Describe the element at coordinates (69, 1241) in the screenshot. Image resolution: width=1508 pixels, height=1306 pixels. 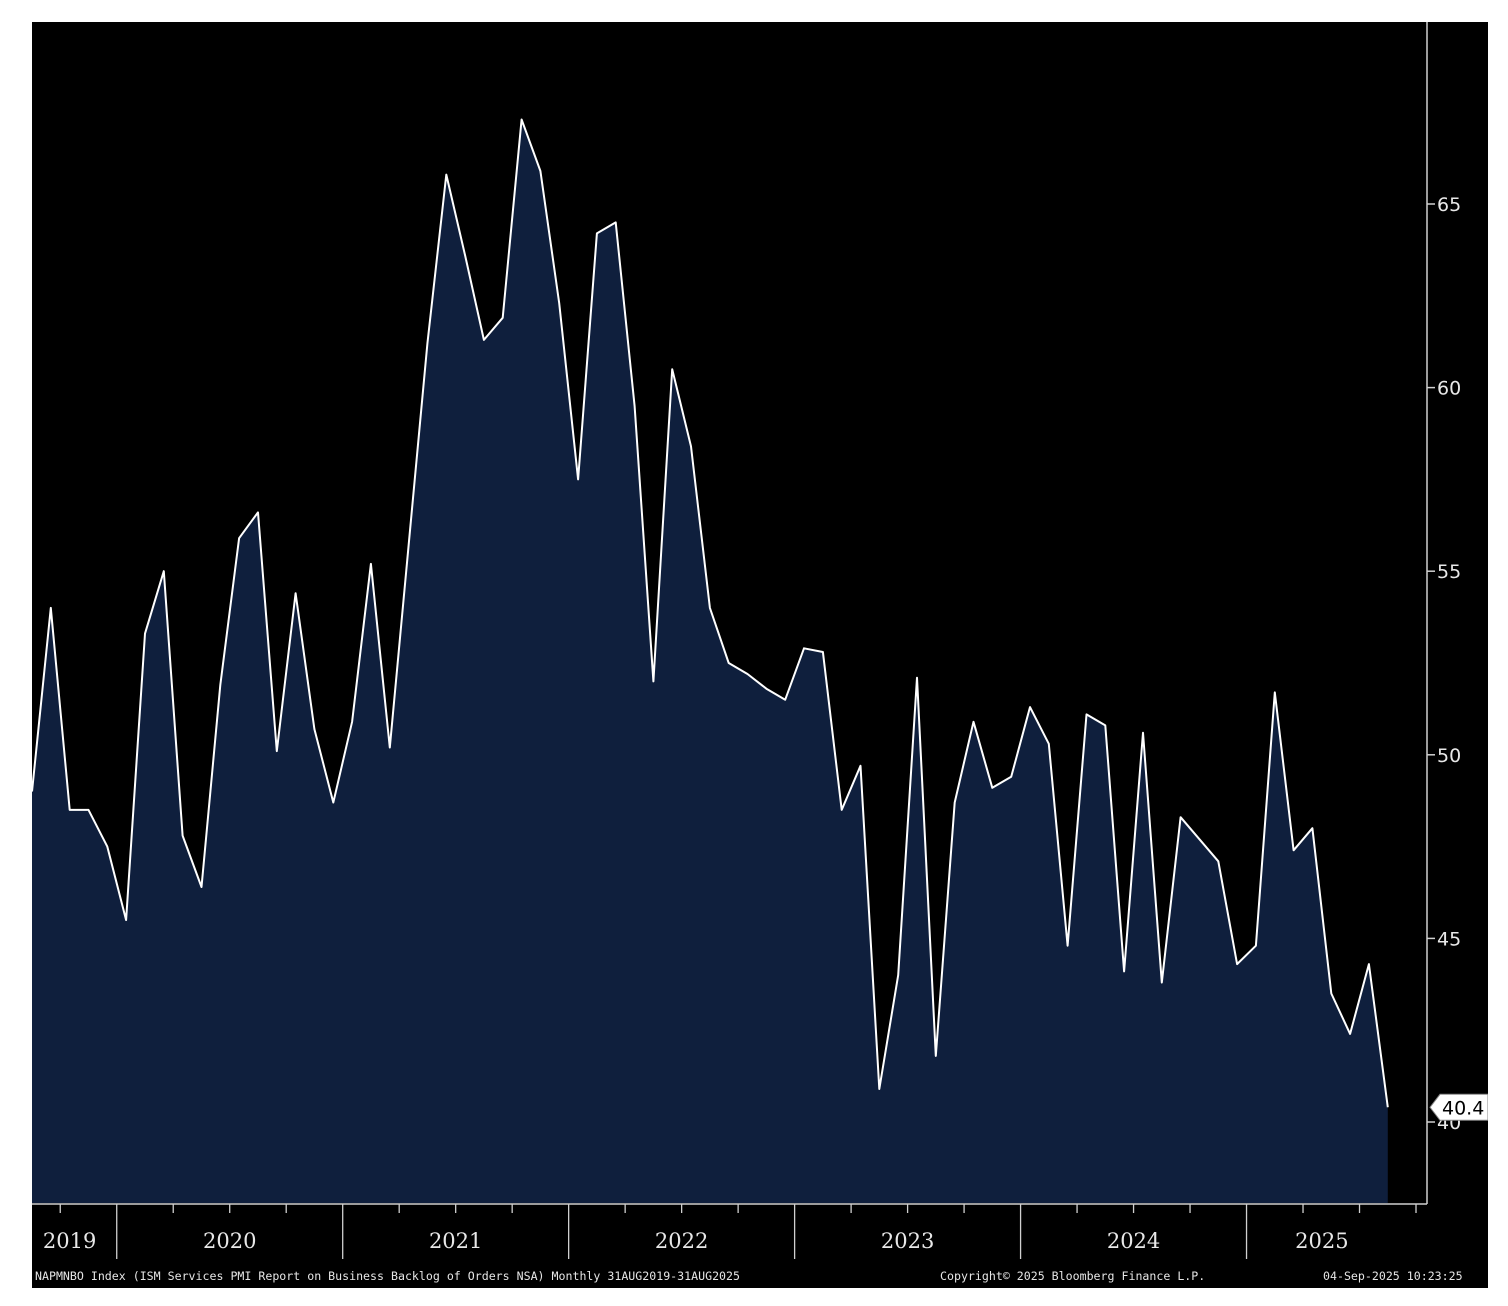
I see `x-tick-label: 2019` at that location.